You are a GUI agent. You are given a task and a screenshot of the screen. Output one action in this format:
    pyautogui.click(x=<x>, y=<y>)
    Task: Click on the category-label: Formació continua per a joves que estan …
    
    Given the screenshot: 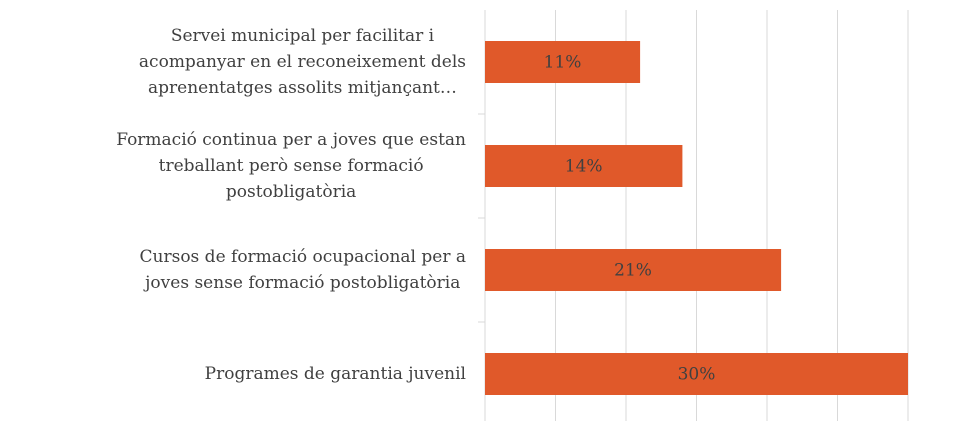 What is the action you would take?
    pyautogui.click(x=291, y=166)
    